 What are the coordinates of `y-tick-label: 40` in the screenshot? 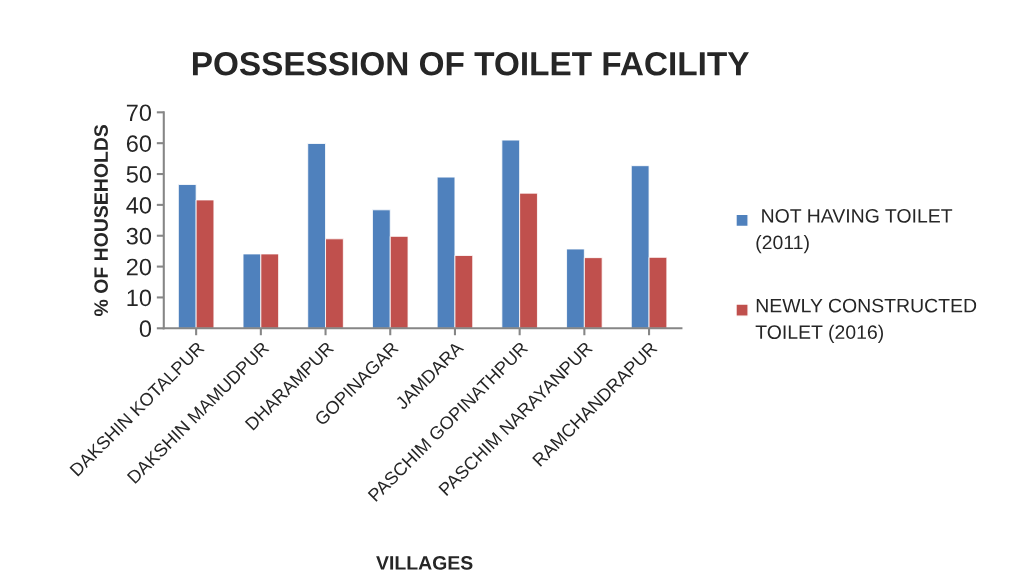 It's located at (139, 205).